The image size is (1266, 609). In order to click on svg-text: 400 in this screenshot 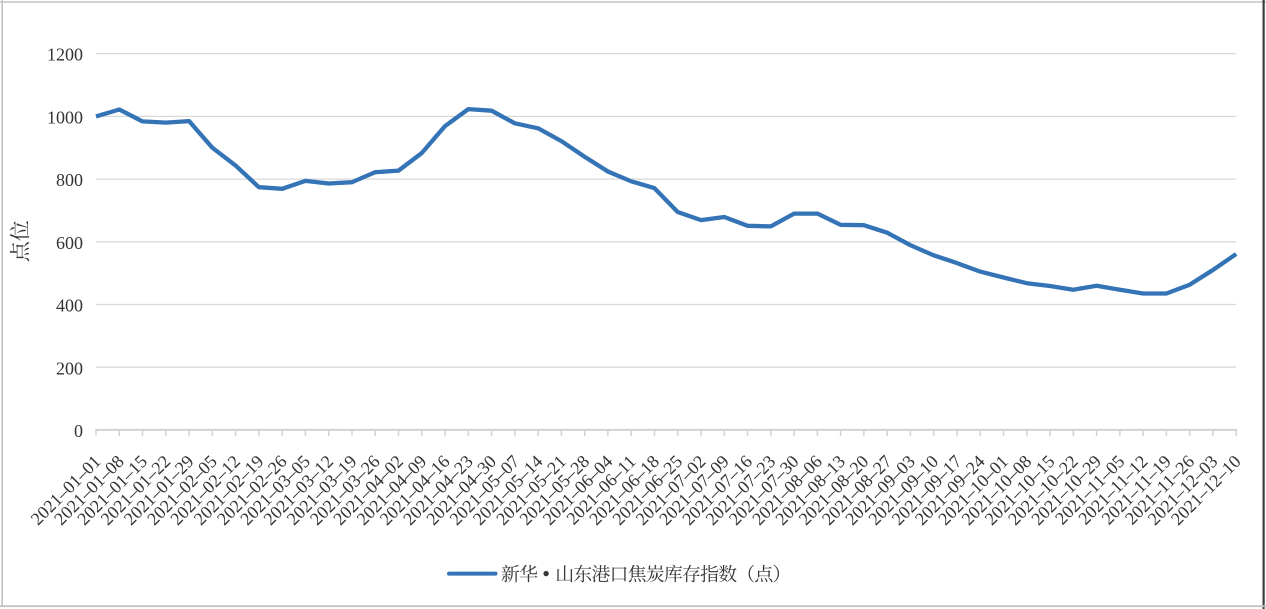, I will do `click(69, 306)`.